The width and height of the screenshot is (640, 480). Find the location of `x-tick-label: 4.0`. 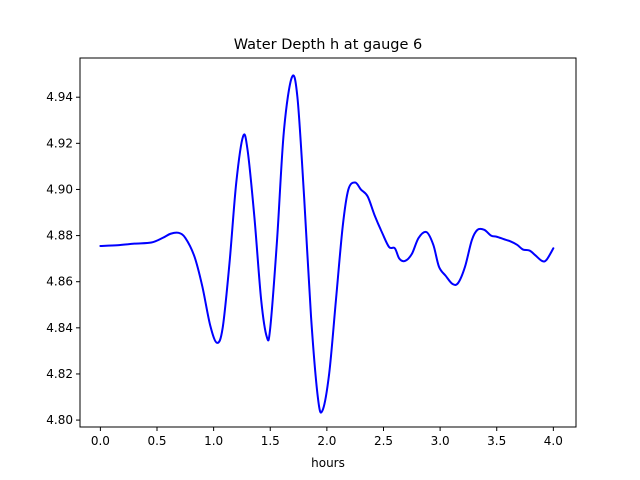

x-tick-label: 4.0 is located at coordinates (553, 441).